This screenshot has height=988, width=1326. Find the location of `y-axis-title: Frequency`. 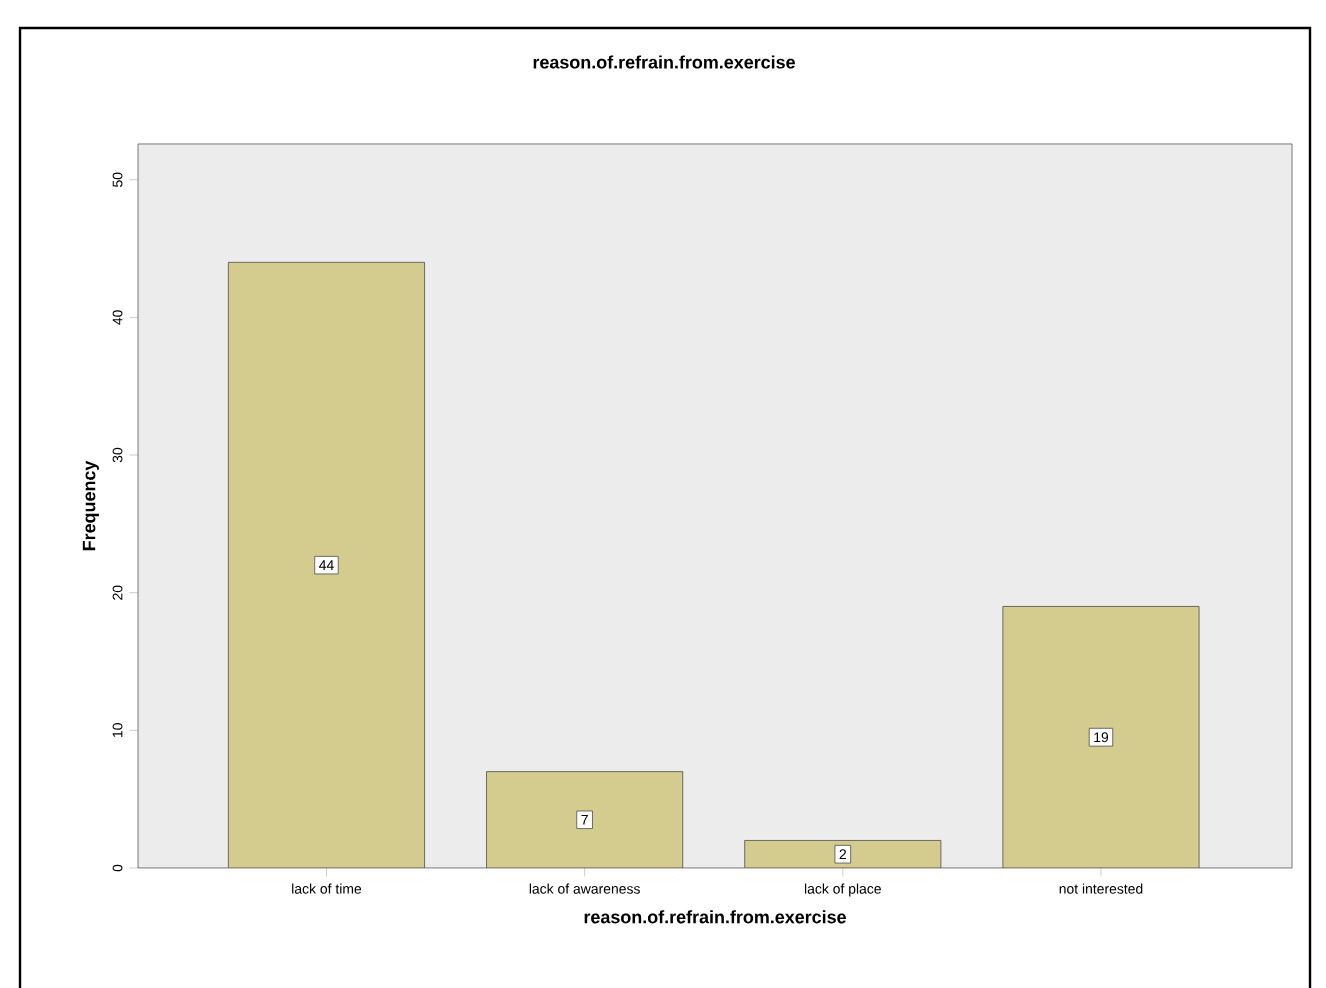

y-axis-title: Frequency is located at coordinates (90, 505).